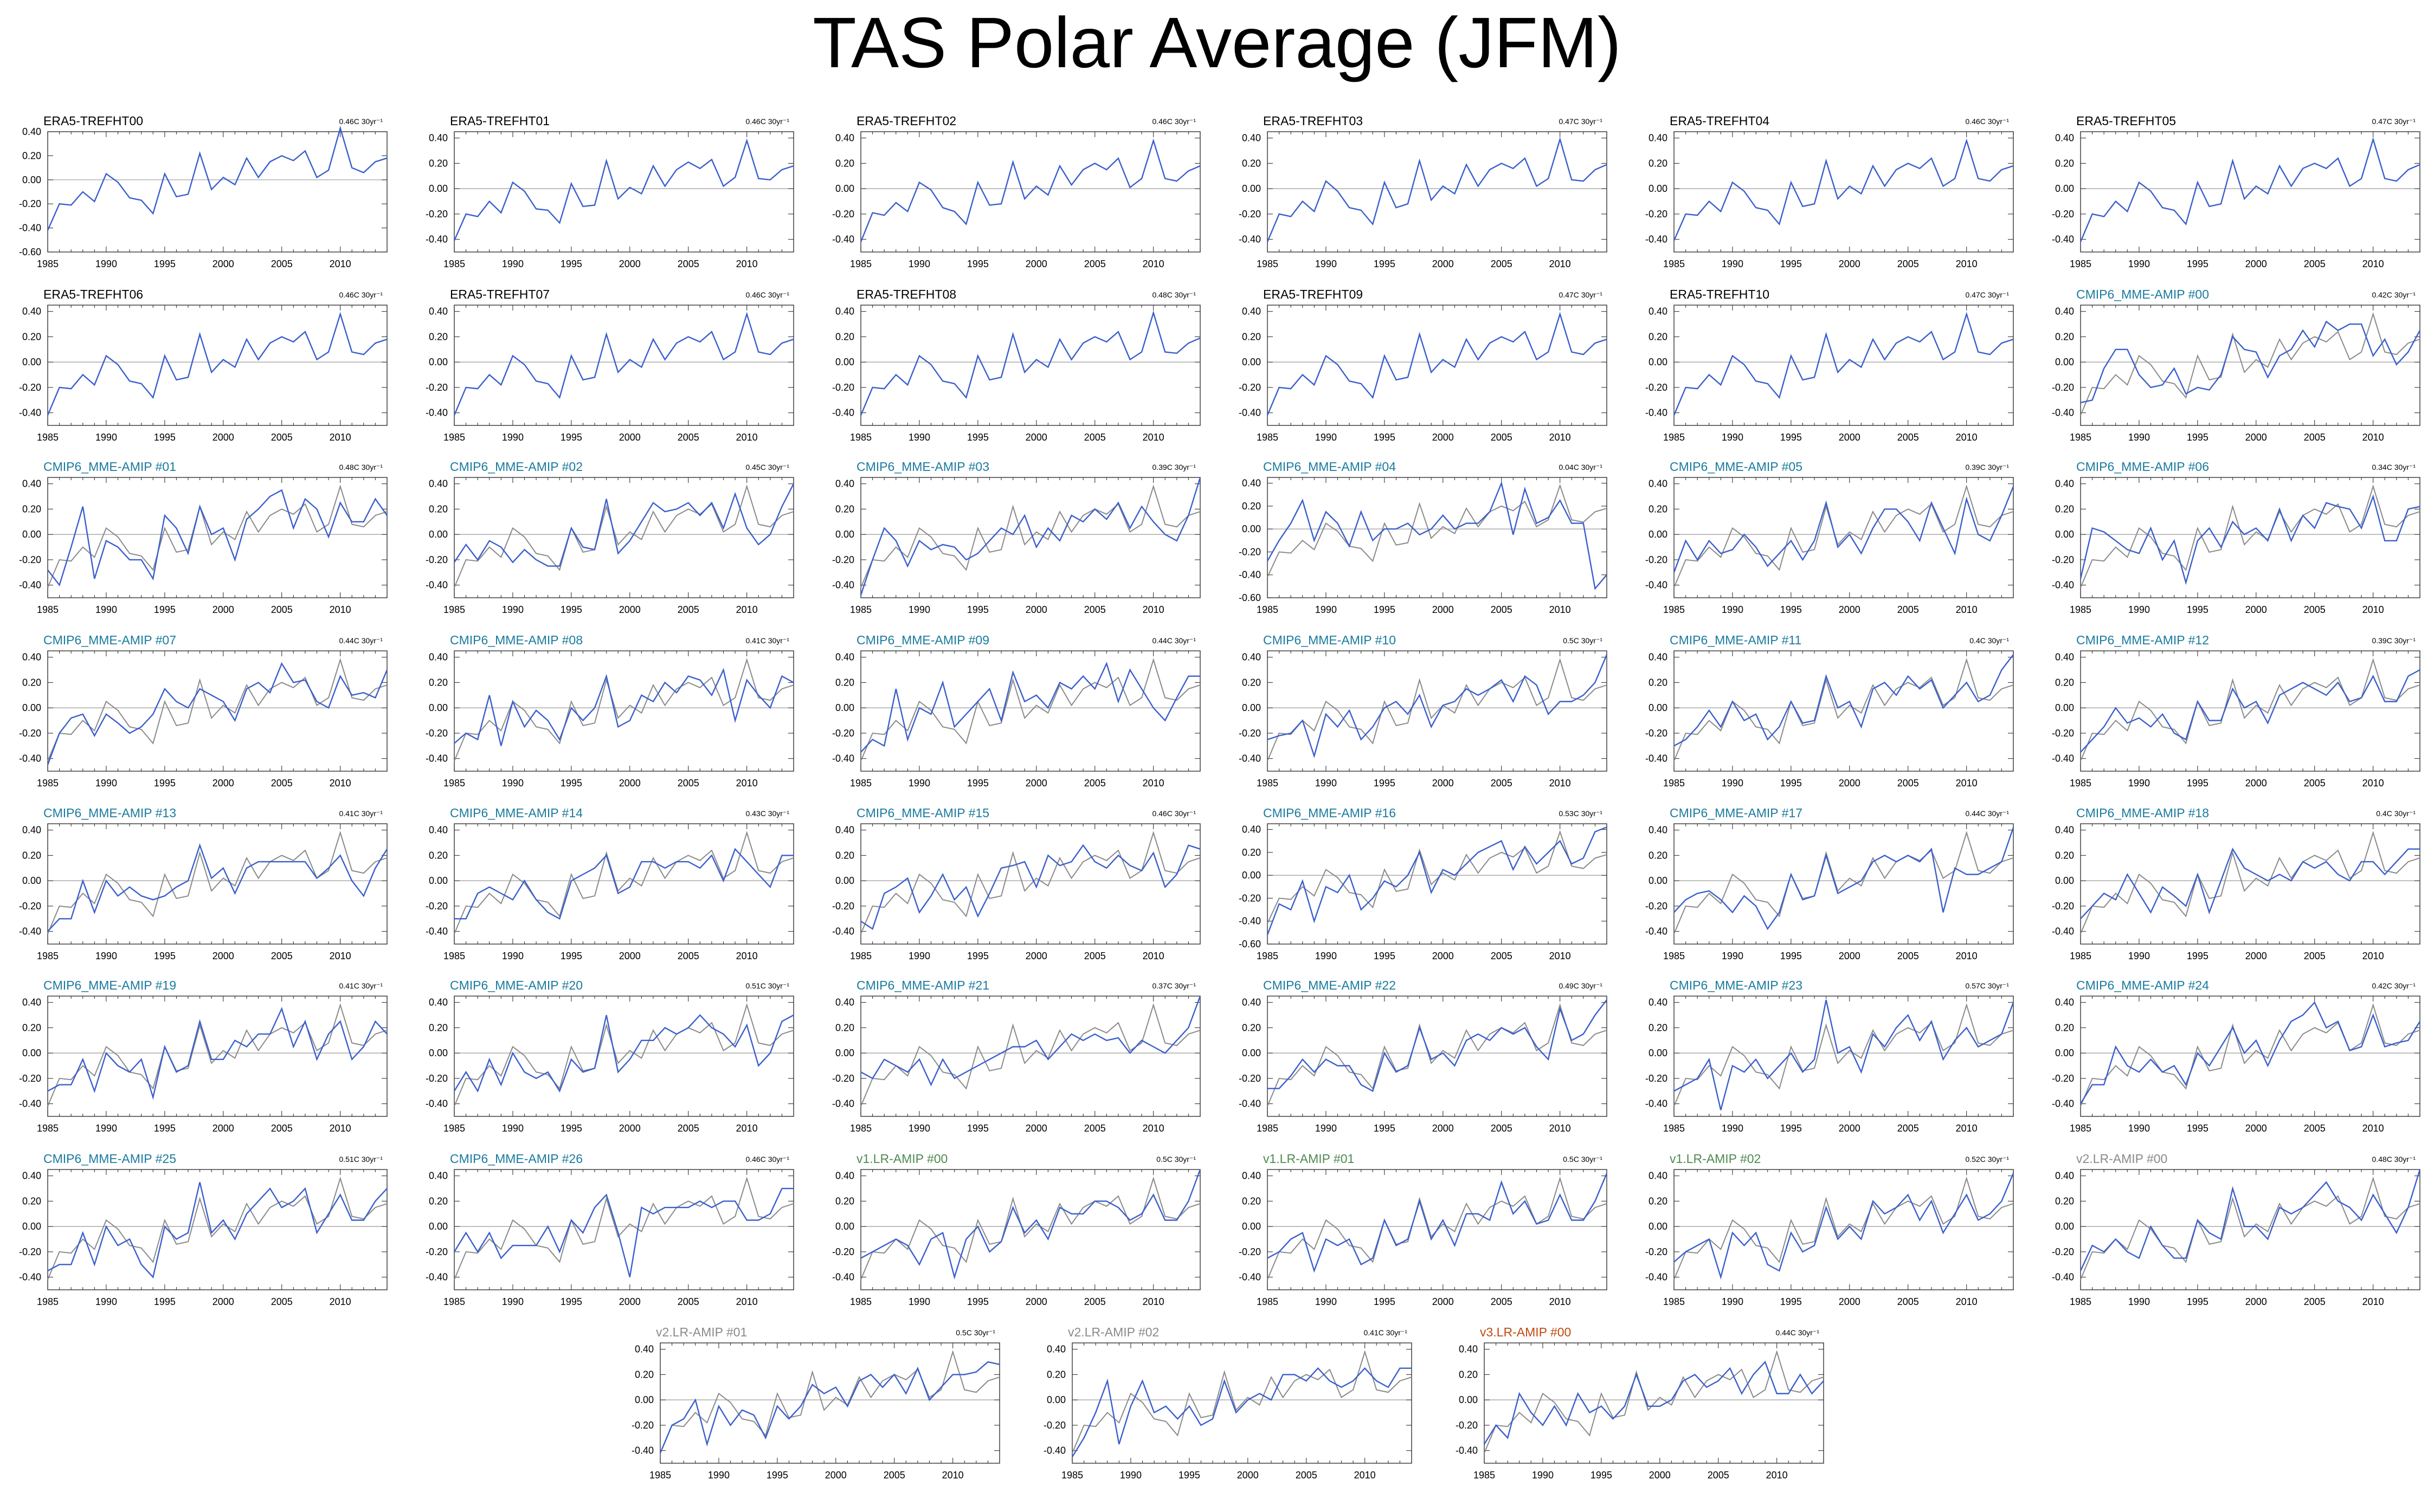  Describe the element at coordinates (1174, 986) in the screenshot. I see `trend-label: 0.37C 30yr⁻¹` at that location.